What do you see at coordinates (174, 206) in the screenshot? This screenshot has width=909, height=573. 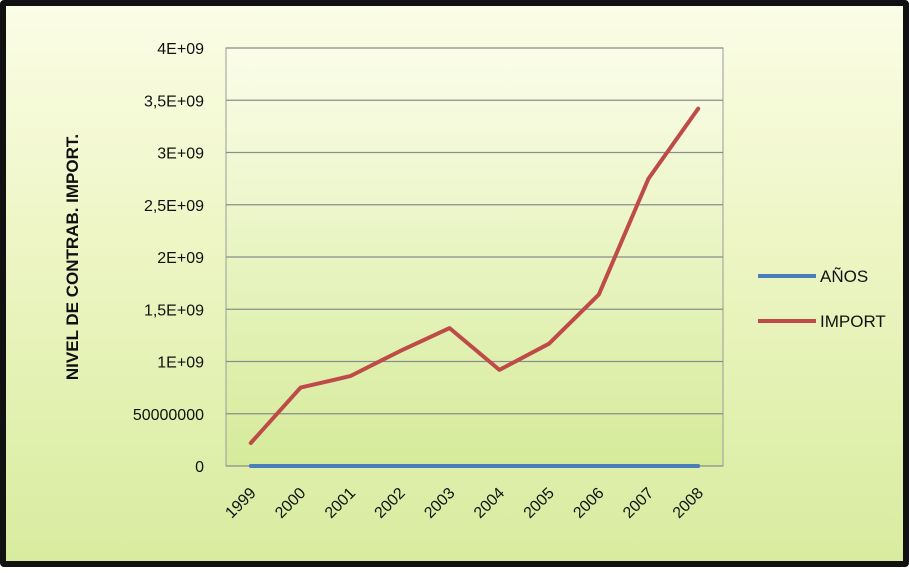 I see `y-tick-label: 2,5E+09` at bounding box center [174, 206].